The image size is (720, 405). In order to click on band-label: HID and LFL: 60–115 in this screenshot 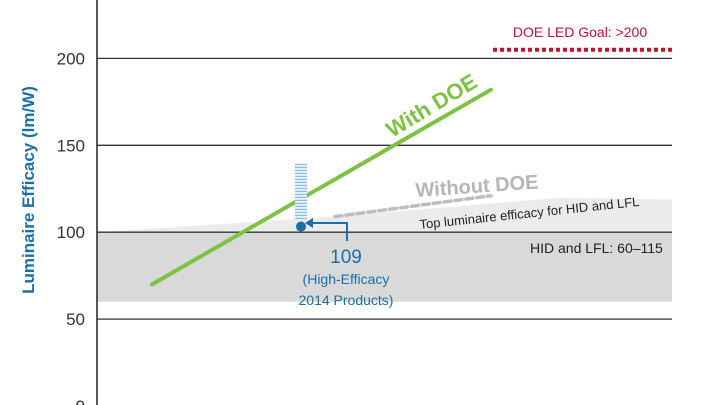, I will do `click(596, 248)`.